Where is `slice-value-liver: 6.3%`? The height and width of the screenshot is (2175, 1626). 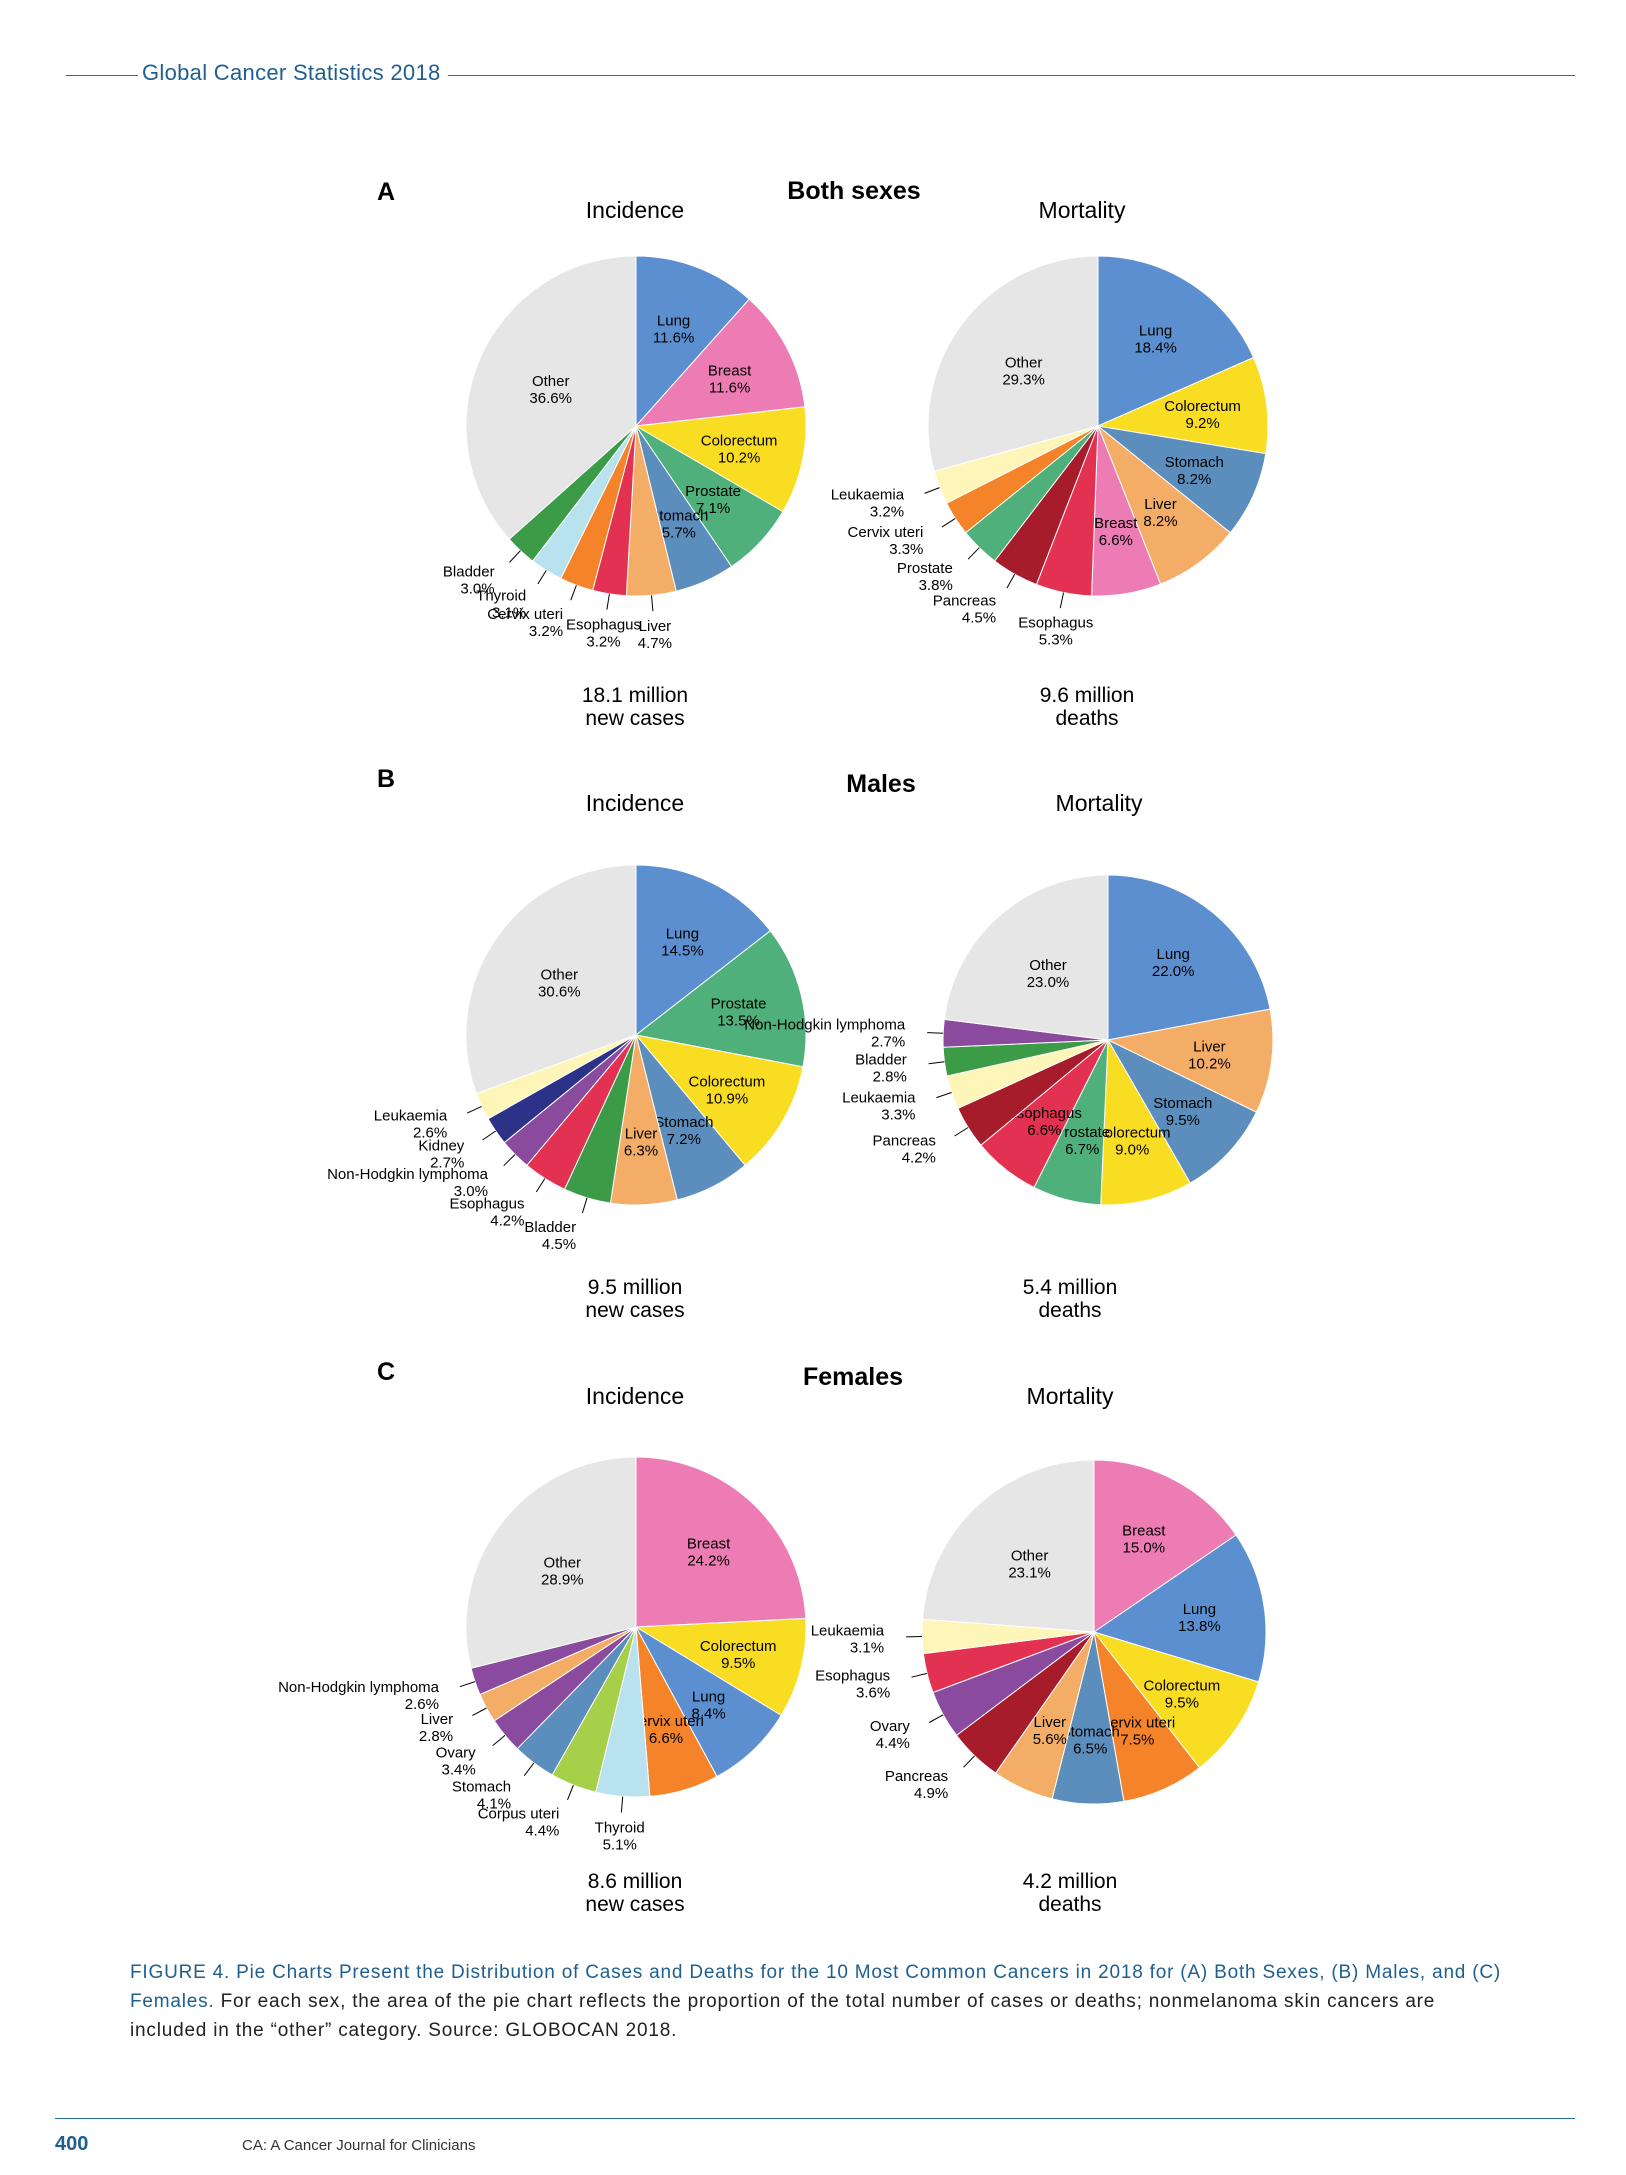 slice-value-liver: 6.3% is located at coordinates (641, 1150).